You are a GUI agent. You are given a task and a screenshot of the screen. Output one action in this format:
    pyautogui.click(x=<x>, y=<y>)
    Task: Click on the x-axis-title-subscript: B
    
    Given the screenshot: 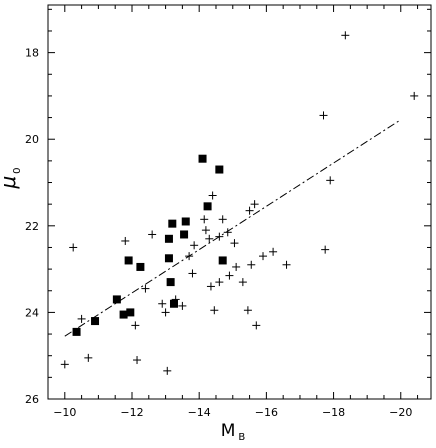 What is the action you would take?
    pyautogui.click(x=241, y=437)
    